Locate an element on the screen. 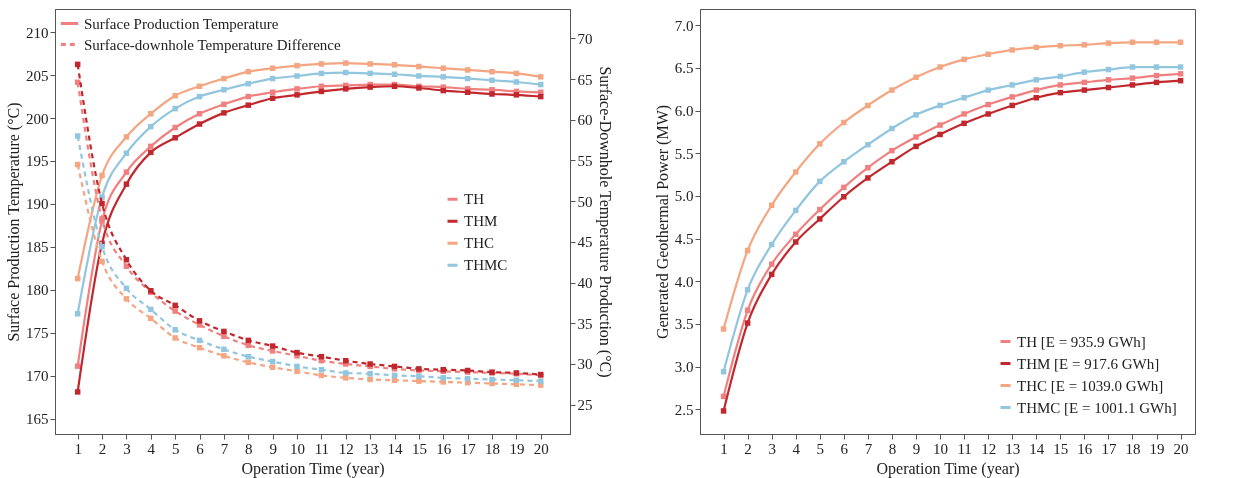 The height and width of the screenshot is (478, 1244). x-tick-label: 20 is located at coordinates (541, 448).